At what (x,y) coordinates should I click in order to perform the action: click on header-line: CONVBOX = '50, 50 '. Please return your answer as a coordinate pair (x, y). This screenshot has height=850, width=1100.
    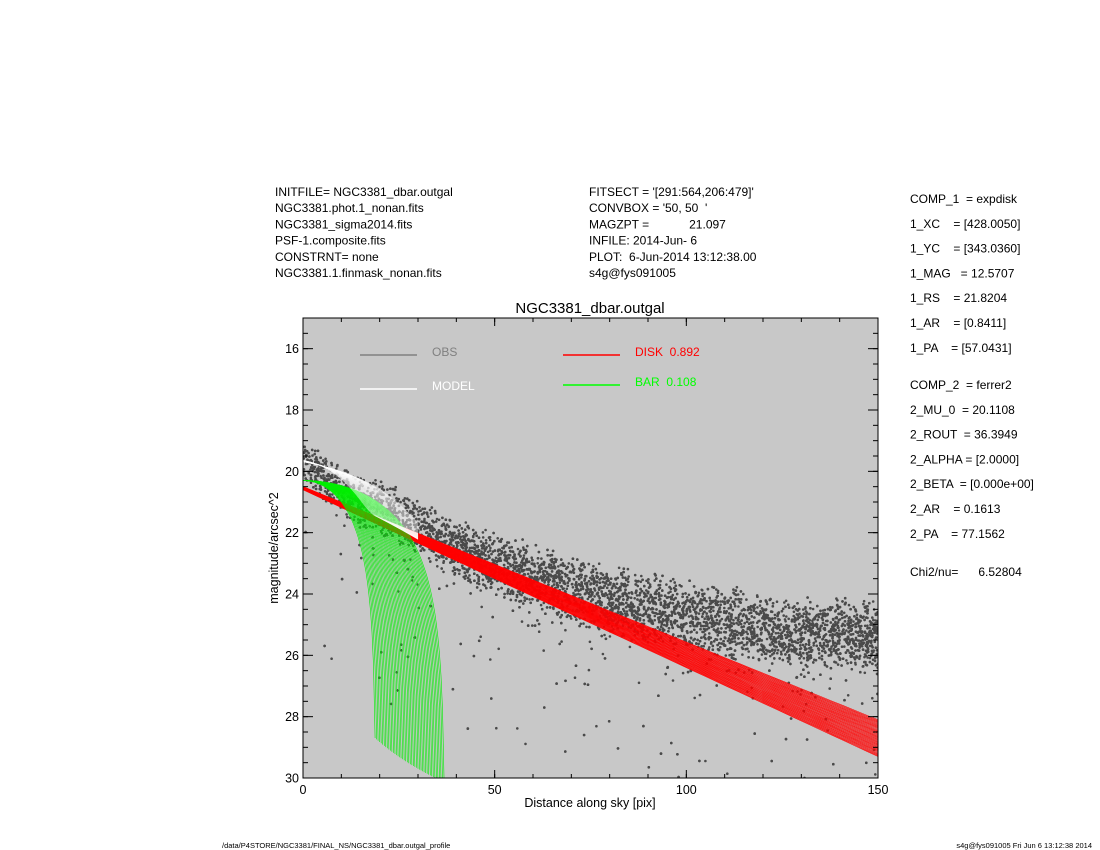
    Looking at the image, I should click on (648, 208).